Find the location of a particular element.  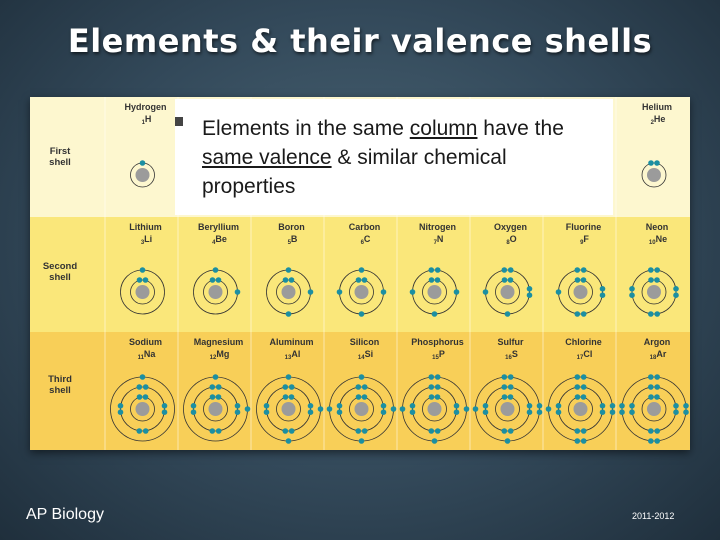

element-carbon: Carbon 6C is located at coordinates (361, 269).